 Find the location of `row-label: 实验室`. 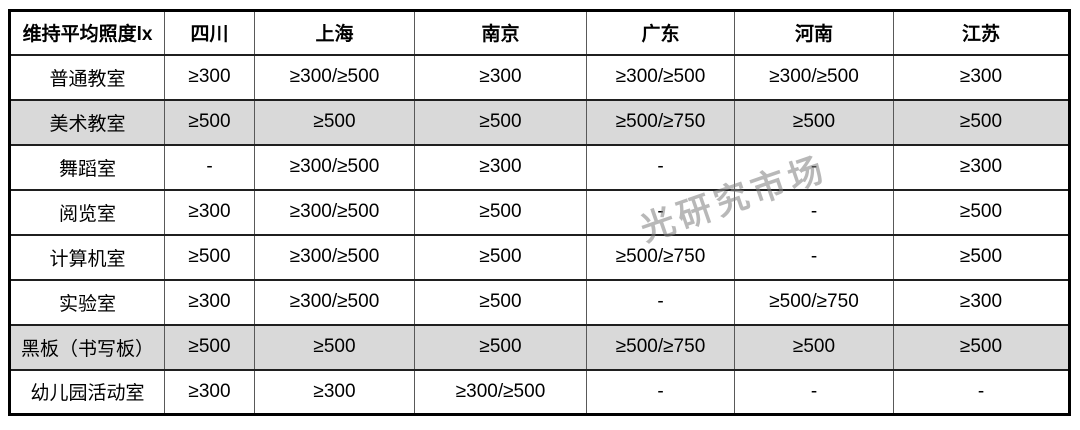

row-label: 实验室 is located at coordinates (87, 302).